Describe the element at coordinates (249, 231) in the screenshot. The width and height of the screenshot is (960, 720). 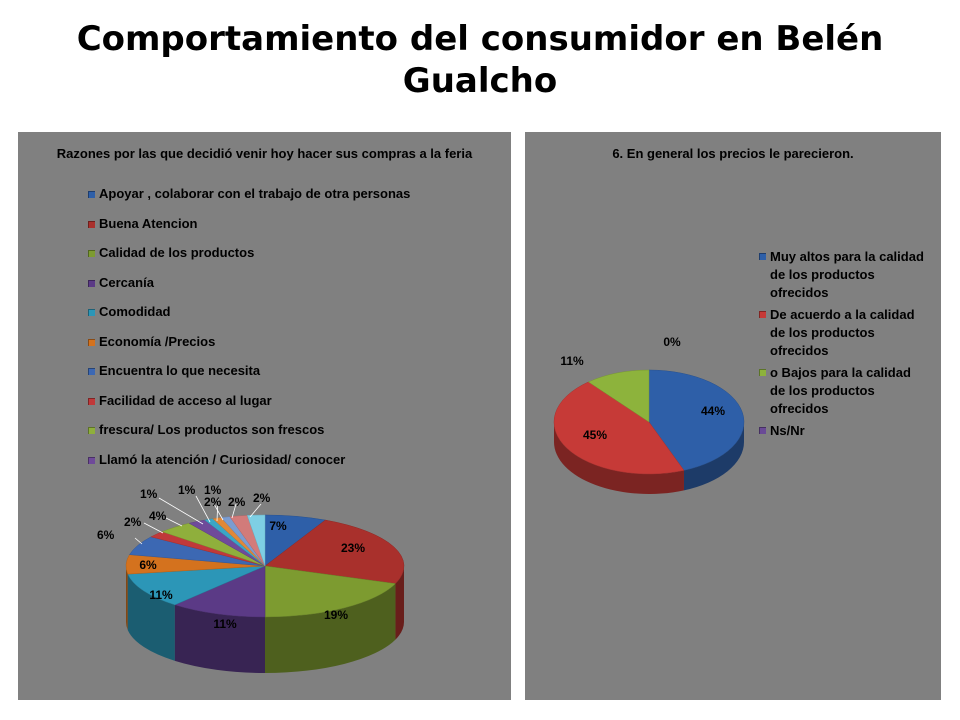
I see `legend-item: Buena Atencion` at that location.